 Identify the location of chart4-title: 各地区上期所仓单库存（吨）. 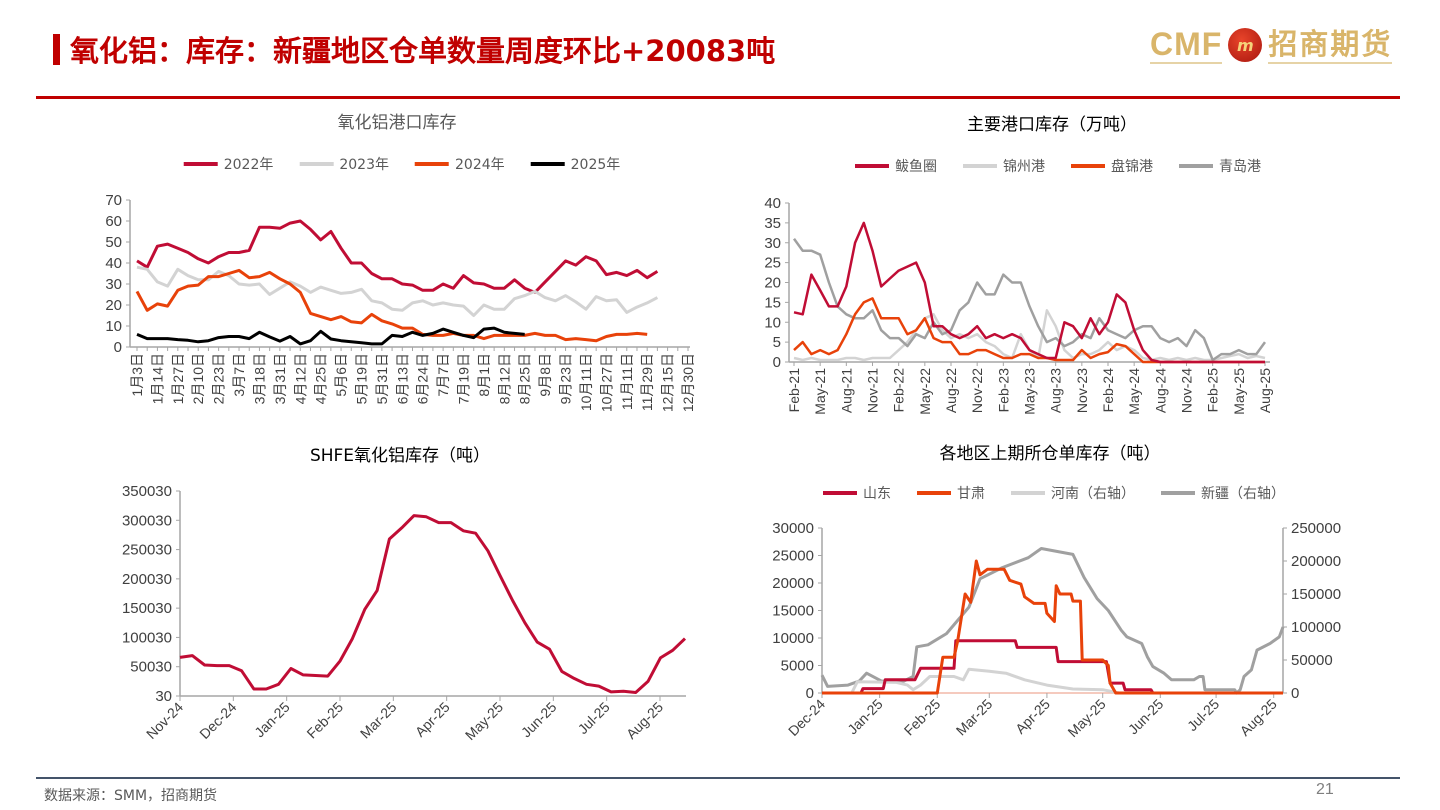
(1050, 454).